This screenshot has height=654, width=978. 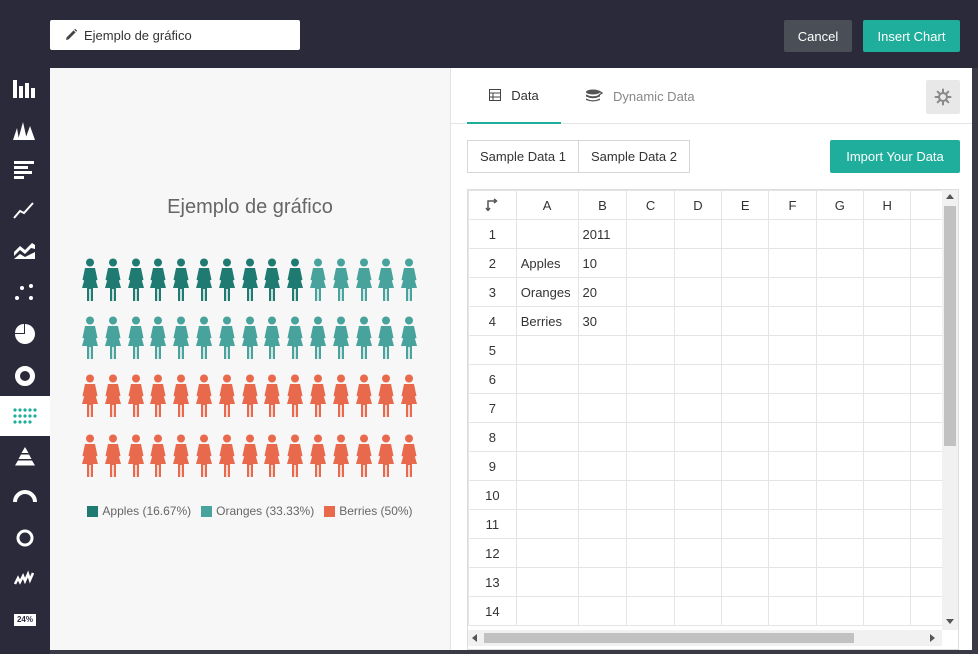 I want to click on horizontal-scroll-thumb, so click(x=669, y=638).